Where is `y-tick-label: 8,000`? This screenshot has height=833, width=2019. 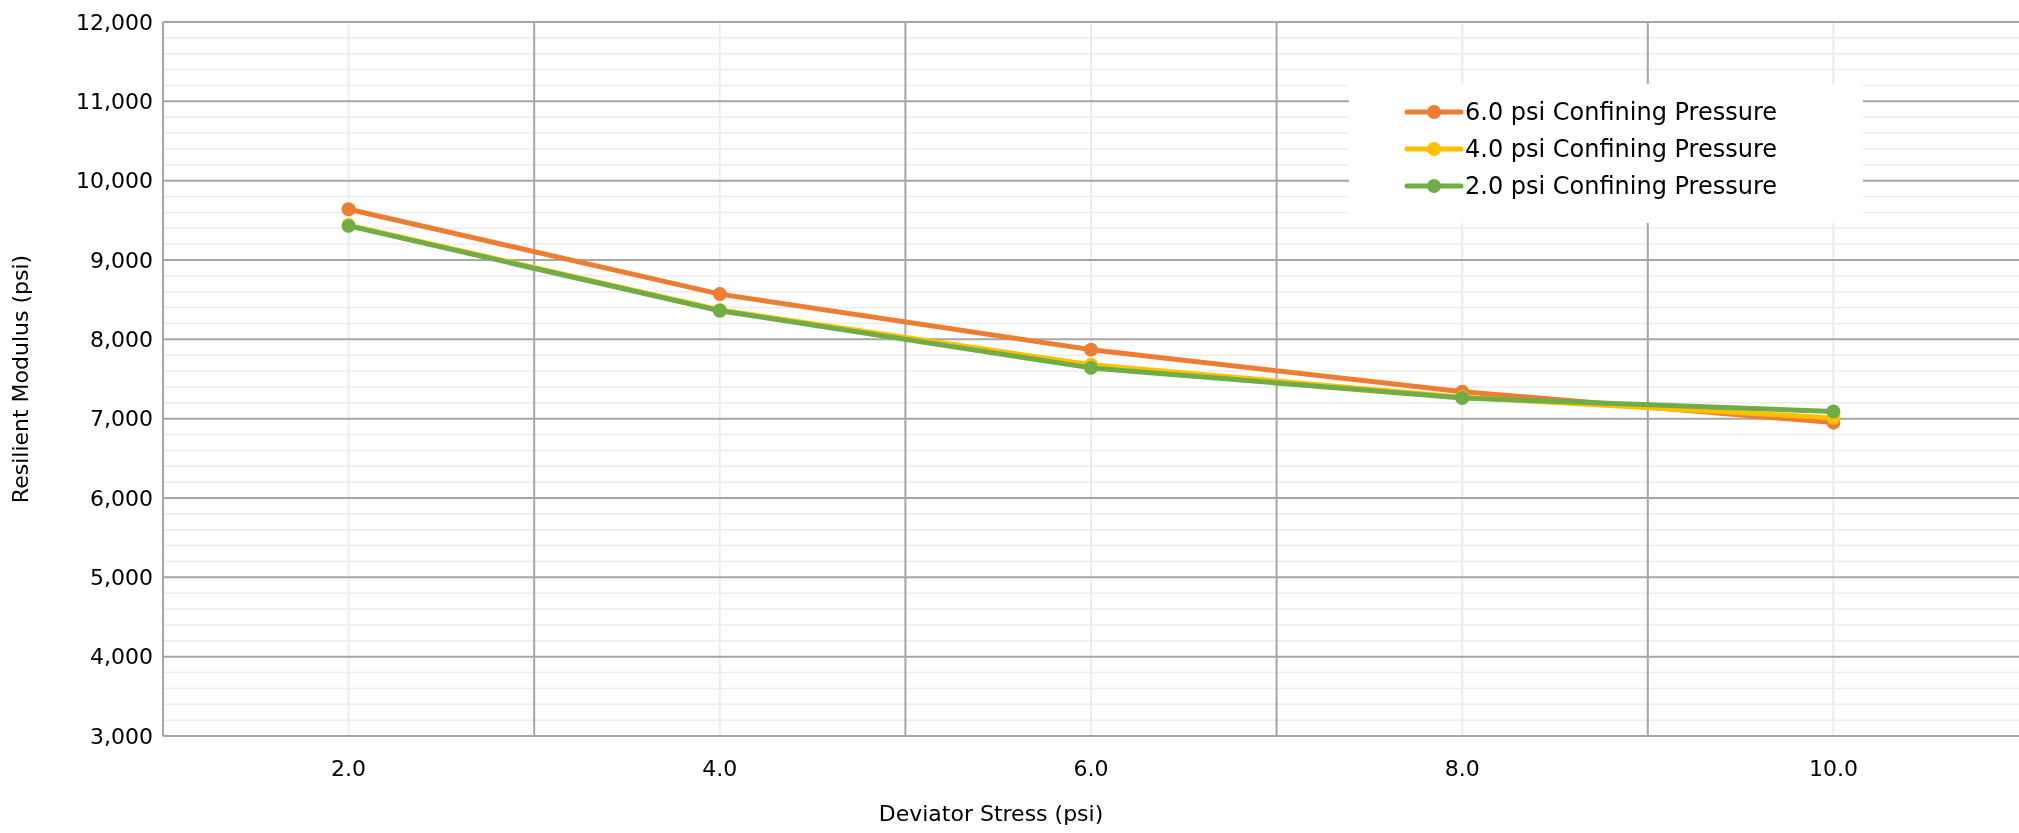
y-tick-label: 8,000 is located at coordinates (121, 340).